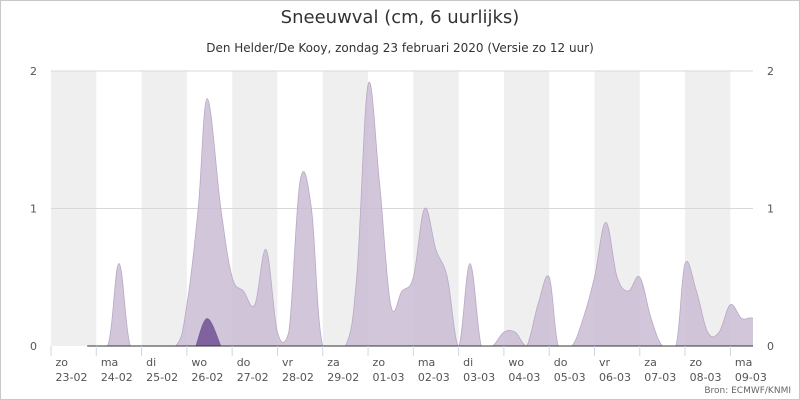  What do you see at coordinates (208, 332) in the screenshot?
I see `series-main-area` at bounding box center [208, 332].